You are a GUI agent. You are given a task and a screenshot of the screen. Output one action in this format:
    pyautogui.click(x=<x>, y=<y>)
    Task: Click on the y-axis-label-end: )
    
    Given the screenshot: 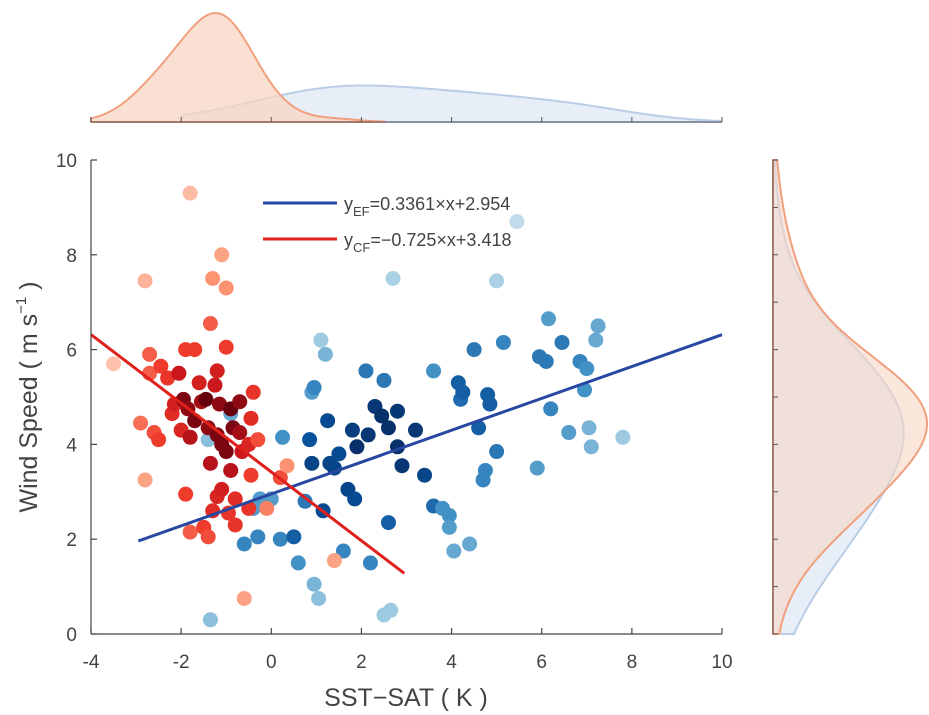 What is the action you would take?
    pyautogui.click(x=29, y=288)
    